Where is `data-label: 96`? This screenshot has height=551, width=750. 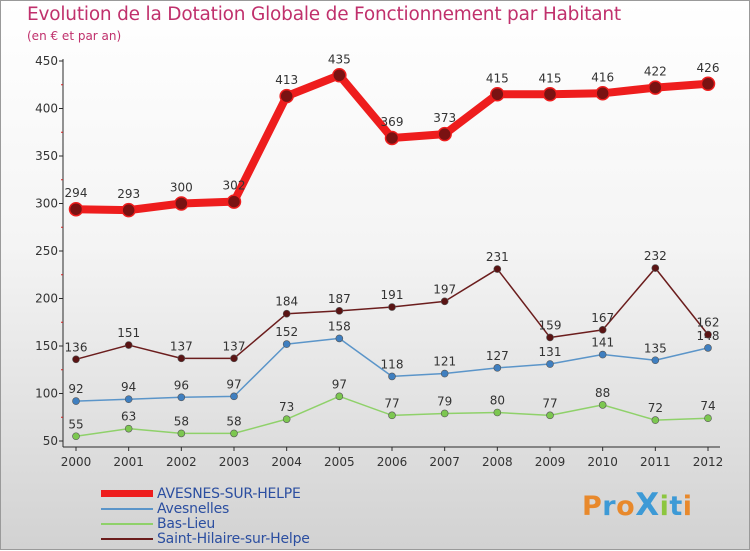 data-label: 96 is located at coordinates (181, 385).